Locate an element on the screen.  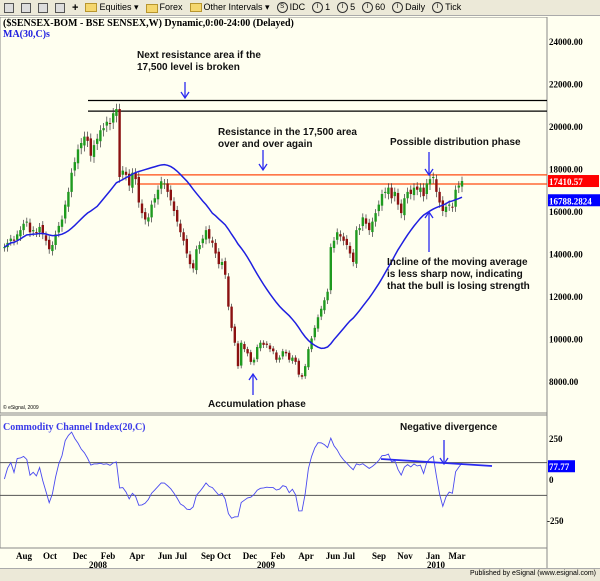
annotation-distribution: Possible distribution phase is located at coordinates (455, 143).